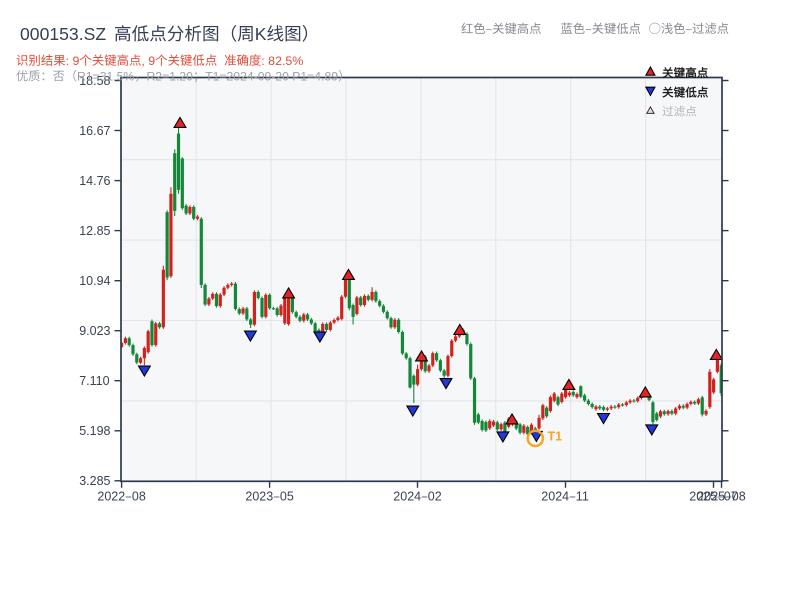 This screenshot has width=800, height=600. Describe the element at coordinates (287, 497) in the screenshot. I see `svg-text: 05` at that location.